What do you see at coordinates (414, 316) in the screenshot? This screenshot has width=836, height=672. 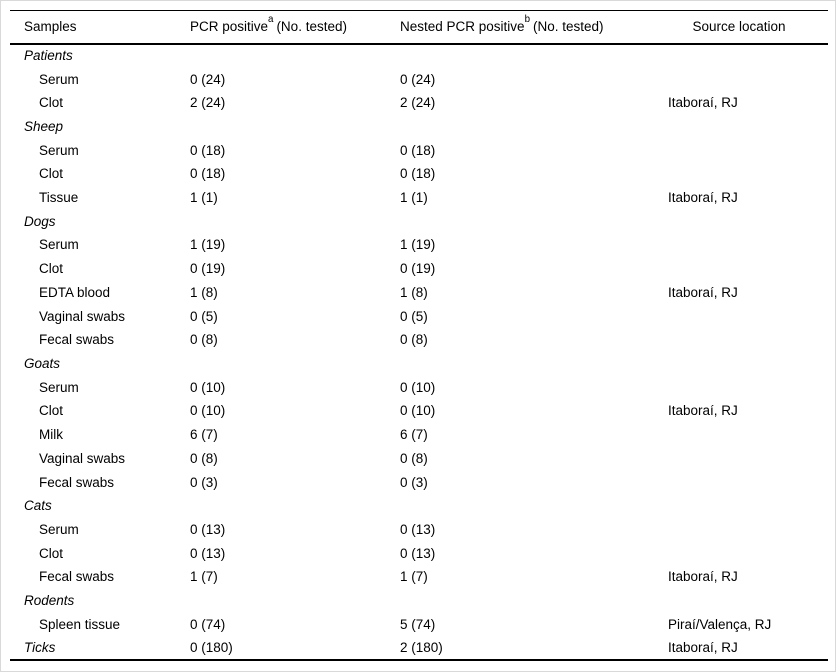 I see `nested-pcr-positive-cell: 0 (5)` at bounding box center [414, 316].